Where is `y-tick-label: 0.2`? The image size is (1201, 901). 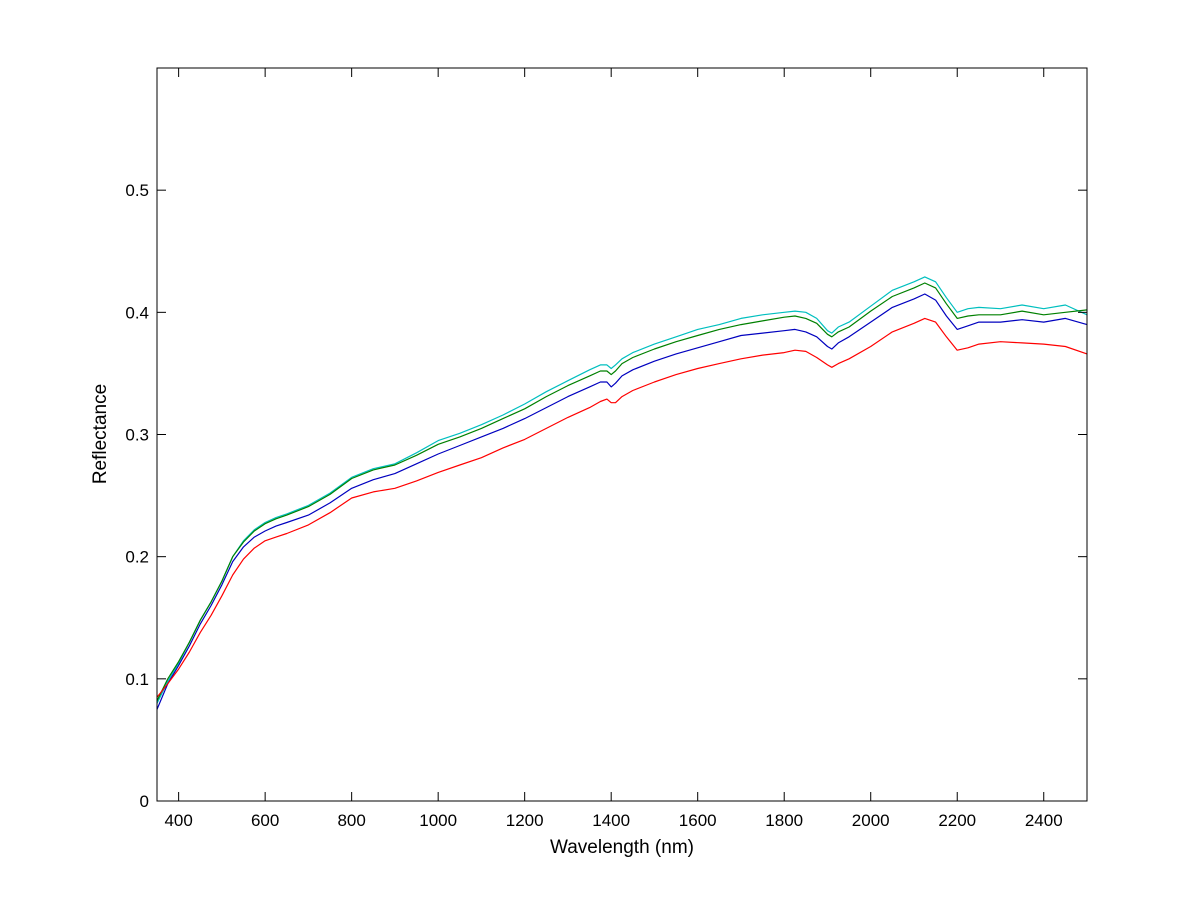 y-tick-label: 0.2 is located at coordinates (137, 557).